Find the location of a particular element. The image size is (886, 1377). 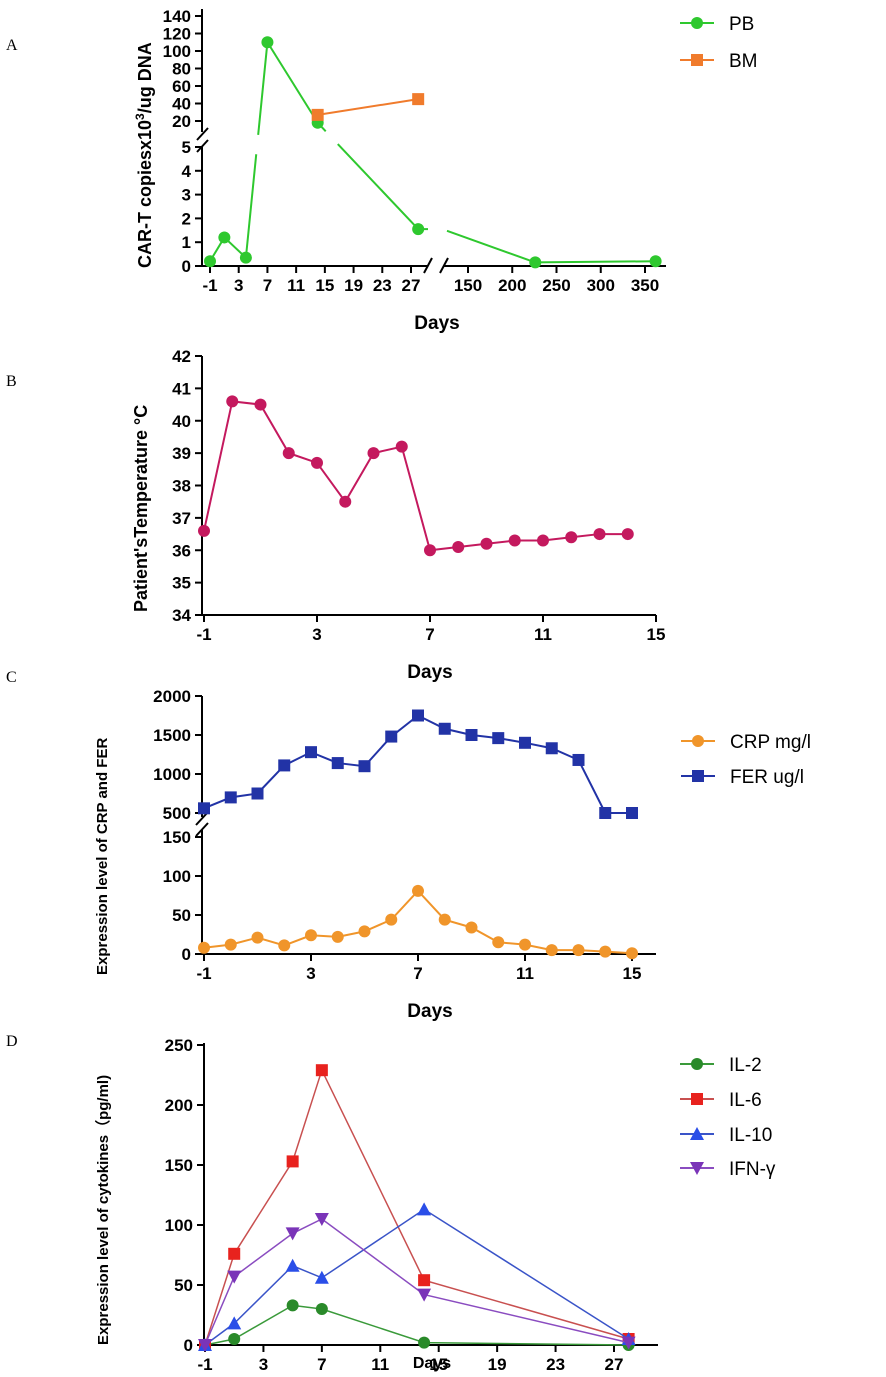

b-x-tick-label: 7 is located at coordinates (429, 634).